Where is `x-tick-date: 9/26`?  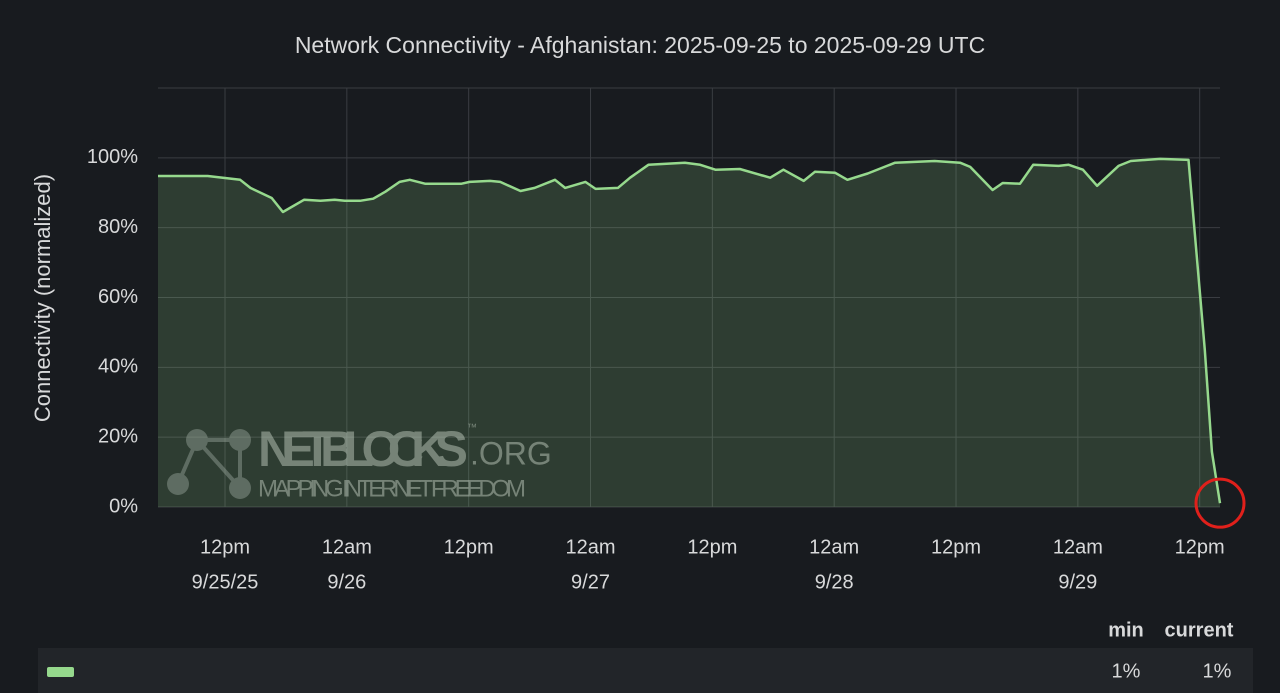
x-tick-date: 9/26 is located at coordinates (346, 582).